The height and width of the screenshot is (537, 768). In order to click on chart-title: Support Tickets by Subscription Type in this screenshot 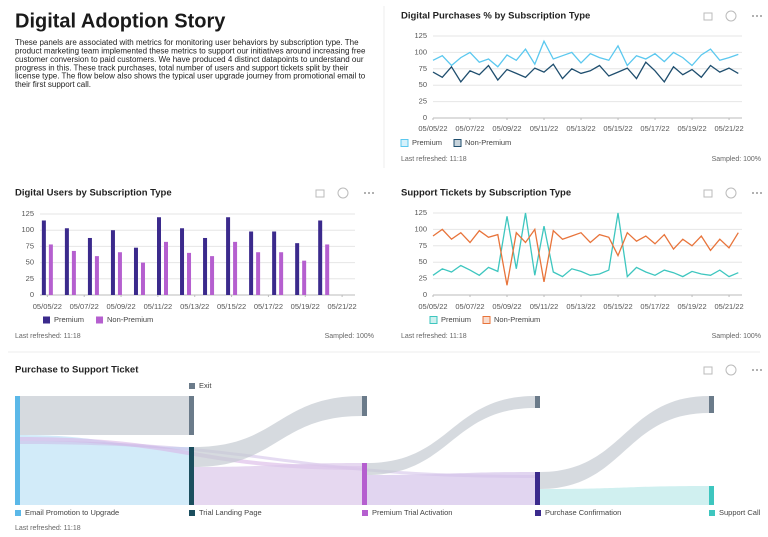, I will do `click(486, 193)`.